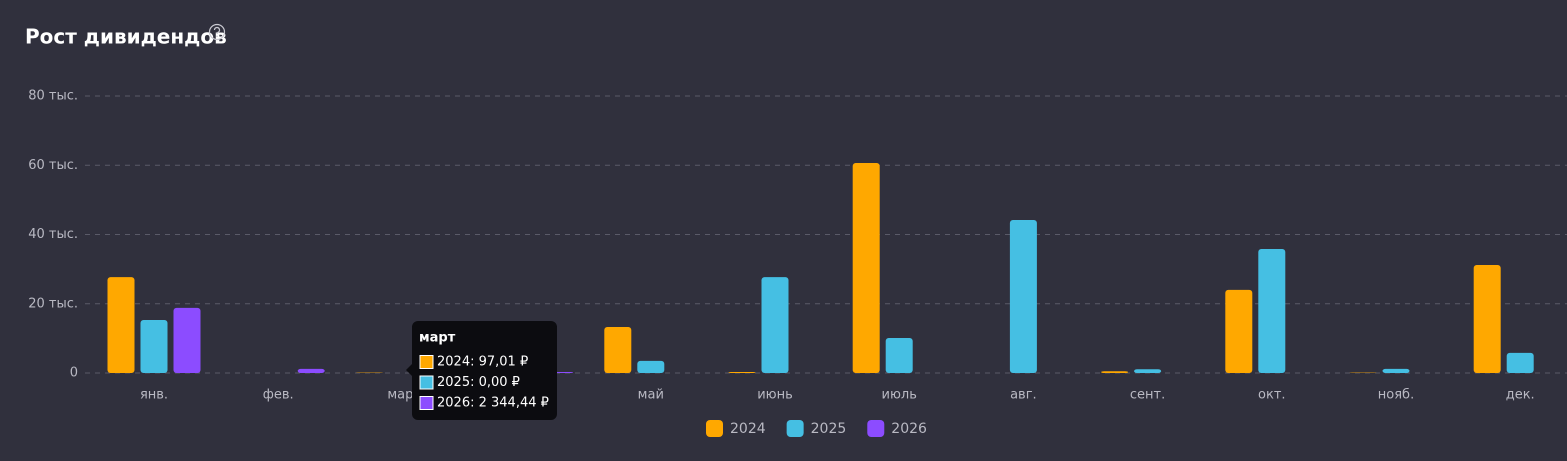  I want to click on x-tick-label: мар., so click(402, 395).